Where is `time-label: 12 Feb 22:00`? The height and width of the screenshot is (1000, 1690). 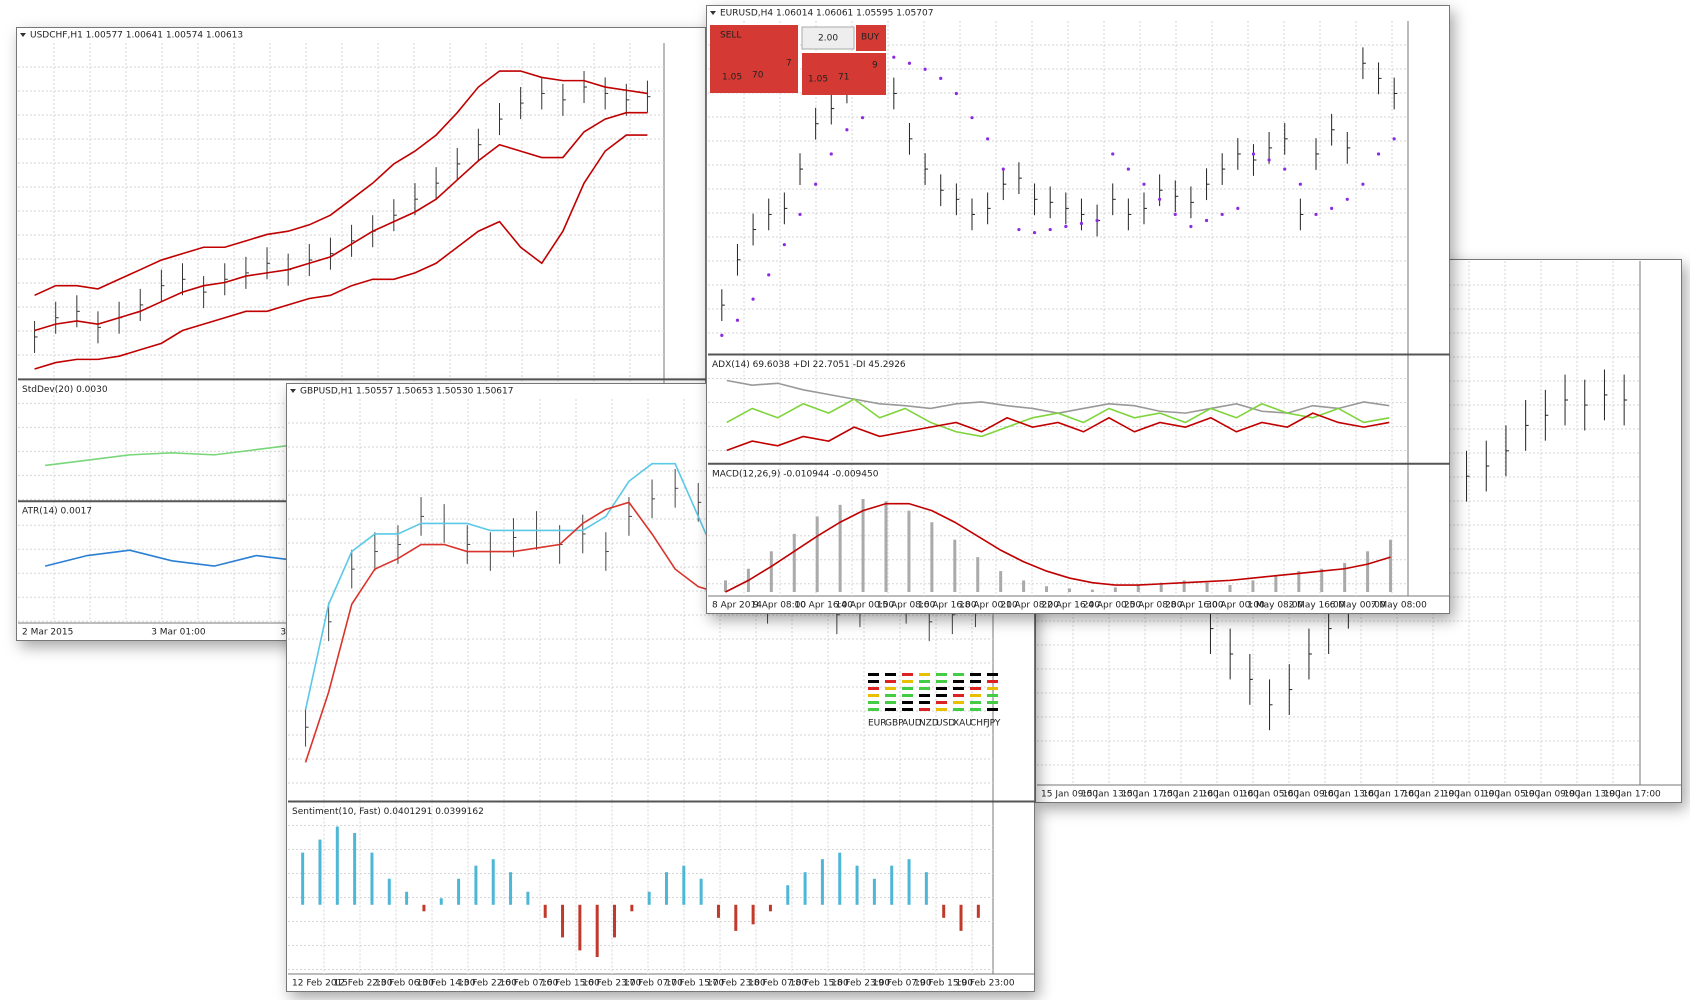 time-label: 12 Feb 22:00 is located at coordinates (362, 984).